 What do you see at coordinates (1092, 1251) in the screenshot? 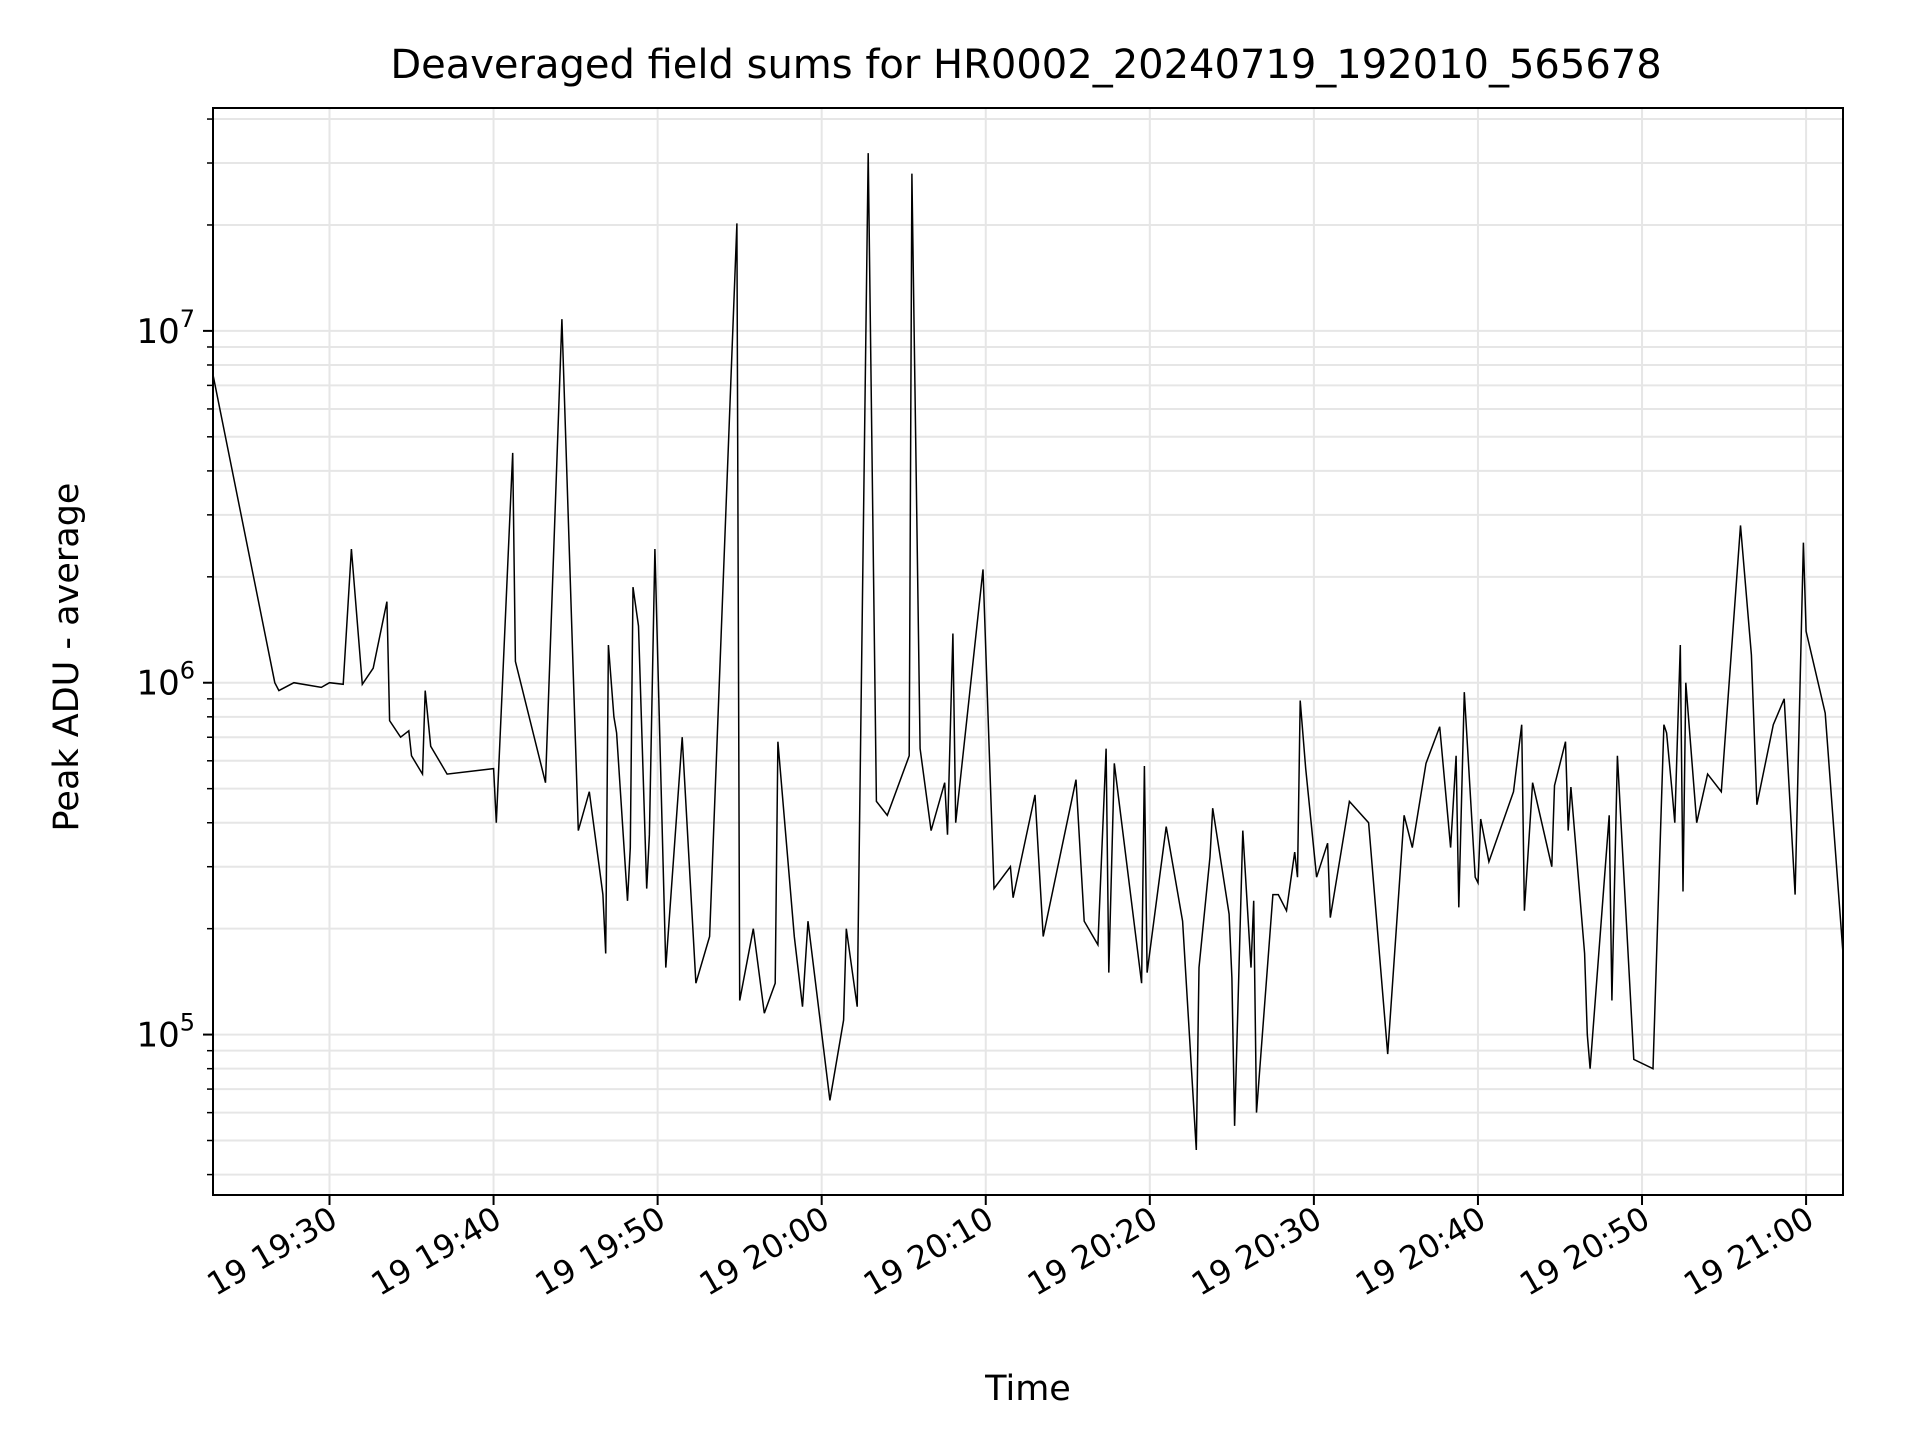
I see `x-tick-label: 19 20:20` at bounding box center [1092, 1251].